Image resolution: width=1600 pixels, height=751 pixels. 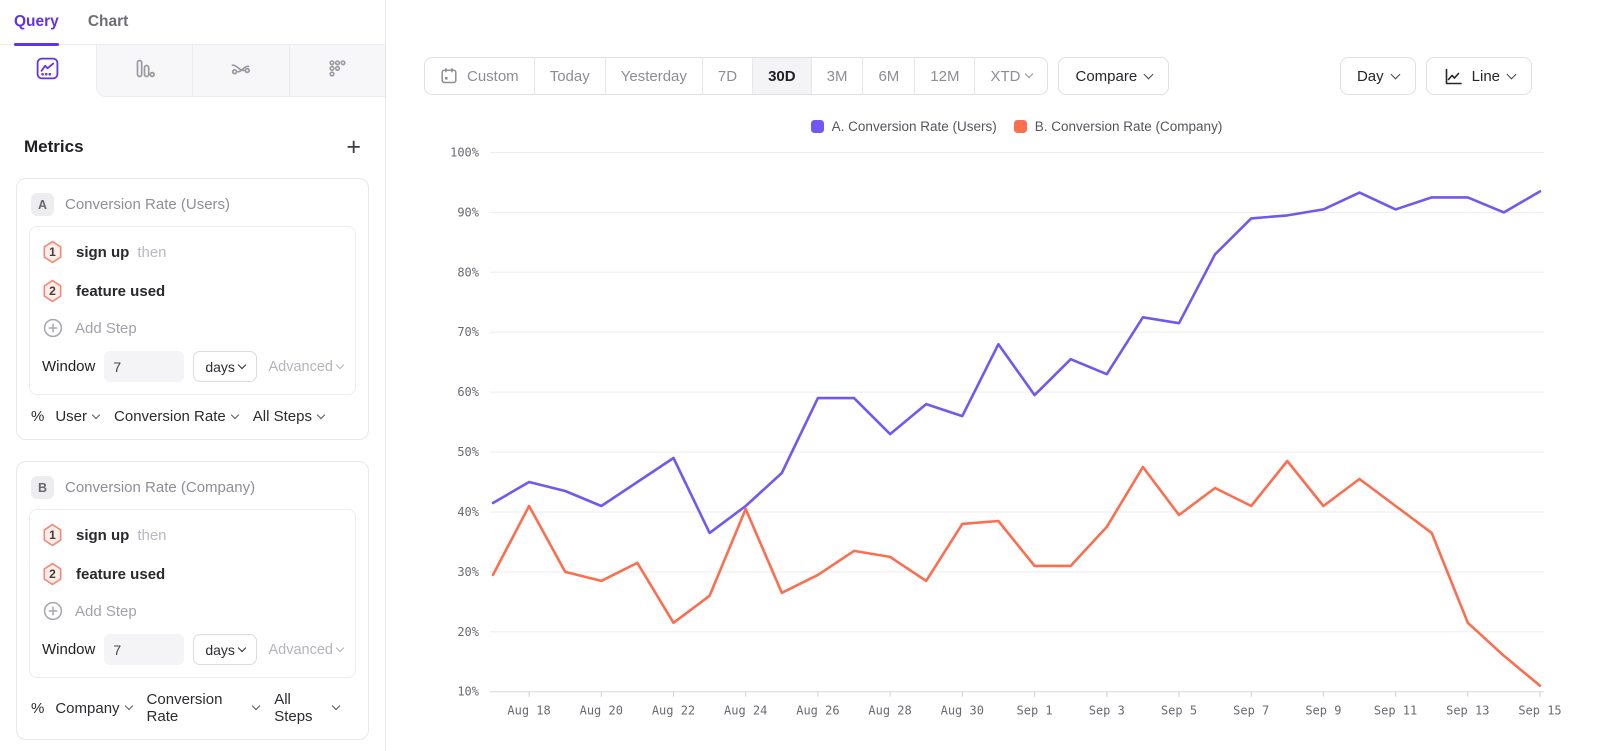 What do you see at coordinates (468, 632) in the screenshot?
I see `y-tick-label: 20%` at bounding box center [468, 632].